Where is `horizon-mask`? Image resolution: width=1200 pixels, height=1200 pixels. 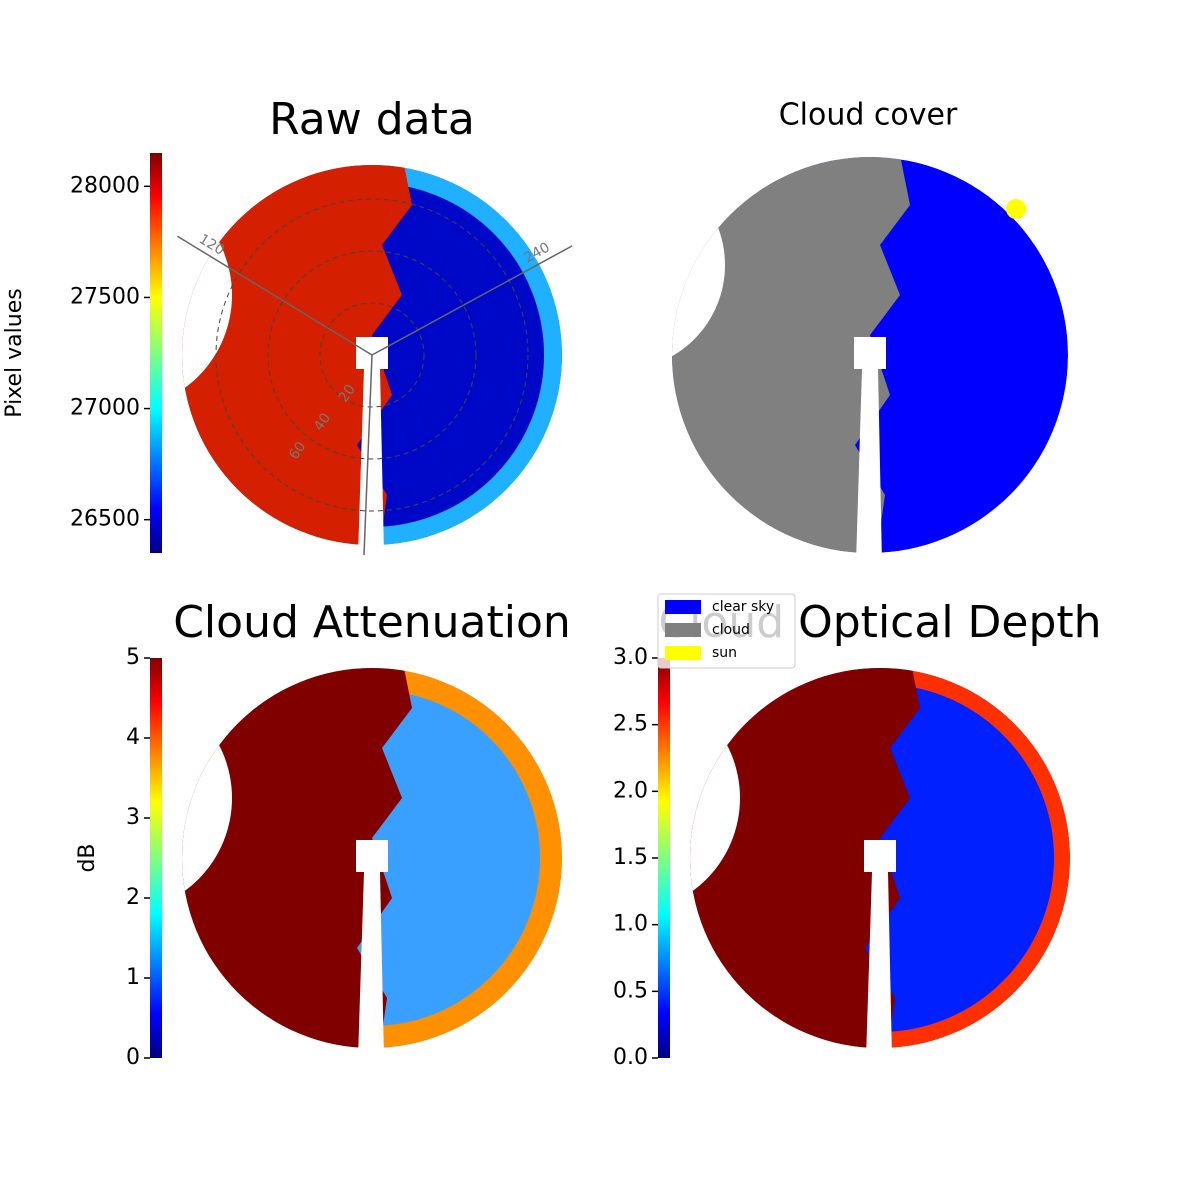
horizon-mask is located at coordinates (207, 798).